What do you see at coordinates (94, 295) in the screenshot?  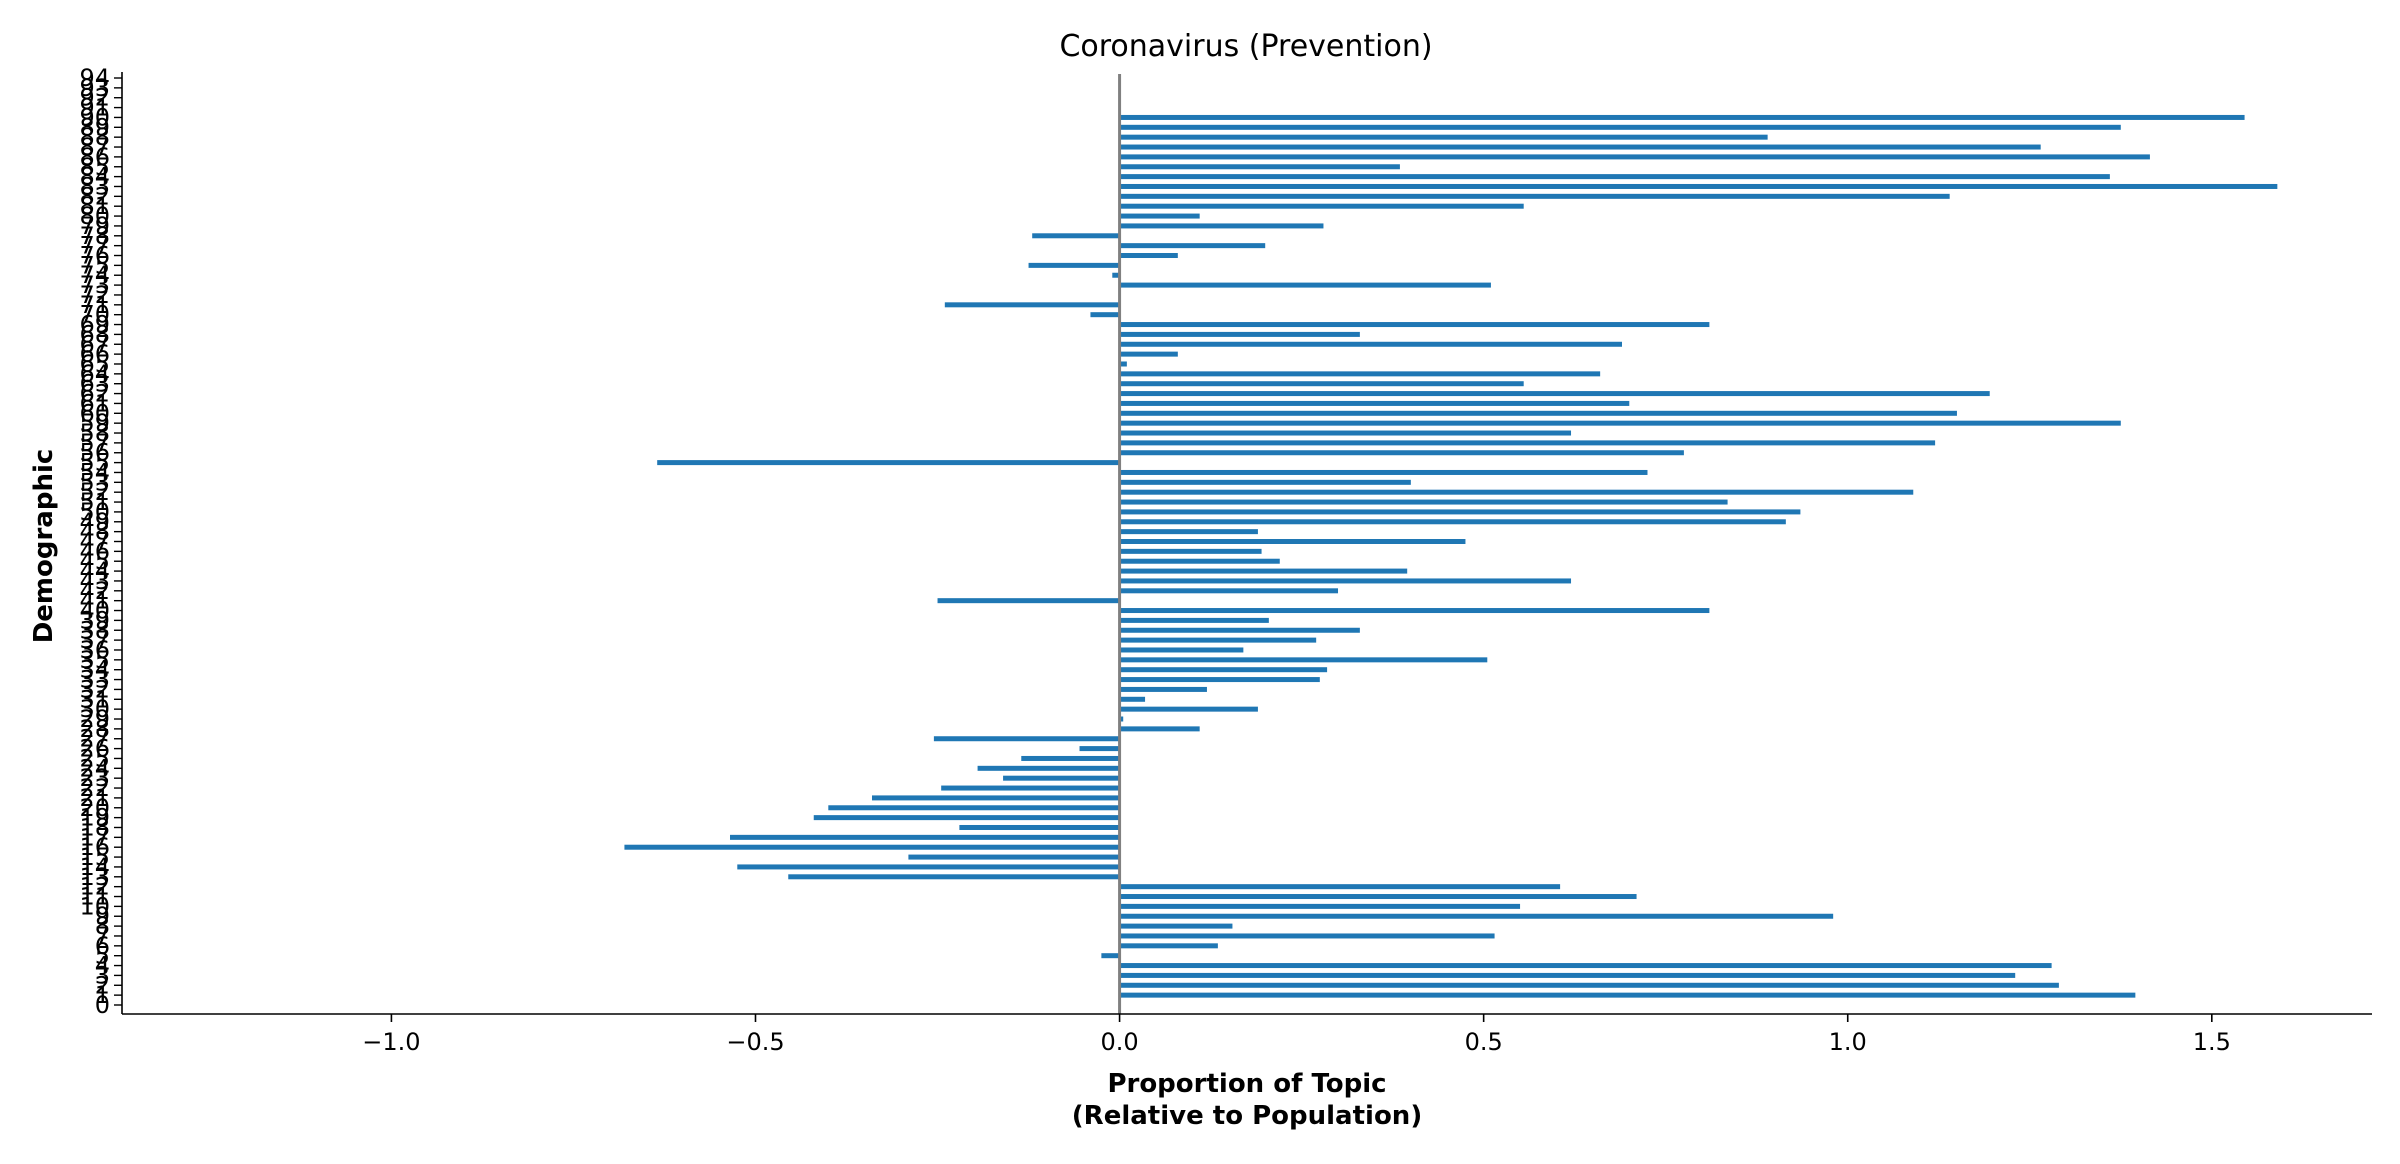 I see `y-tick-label: 72` at bounding box center [94, 295].